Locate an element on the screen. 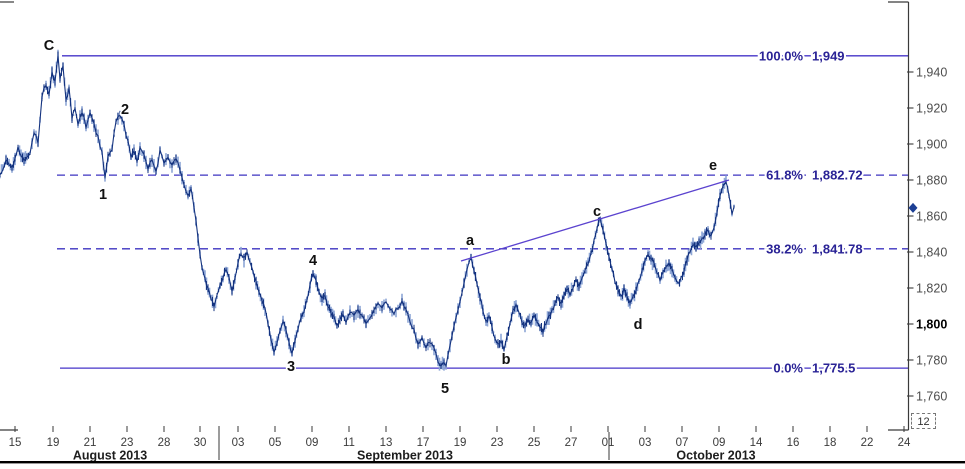 This screenshot has width=965, height=469. x-tick-label-21: 21 is located at coordinates (90, 443).